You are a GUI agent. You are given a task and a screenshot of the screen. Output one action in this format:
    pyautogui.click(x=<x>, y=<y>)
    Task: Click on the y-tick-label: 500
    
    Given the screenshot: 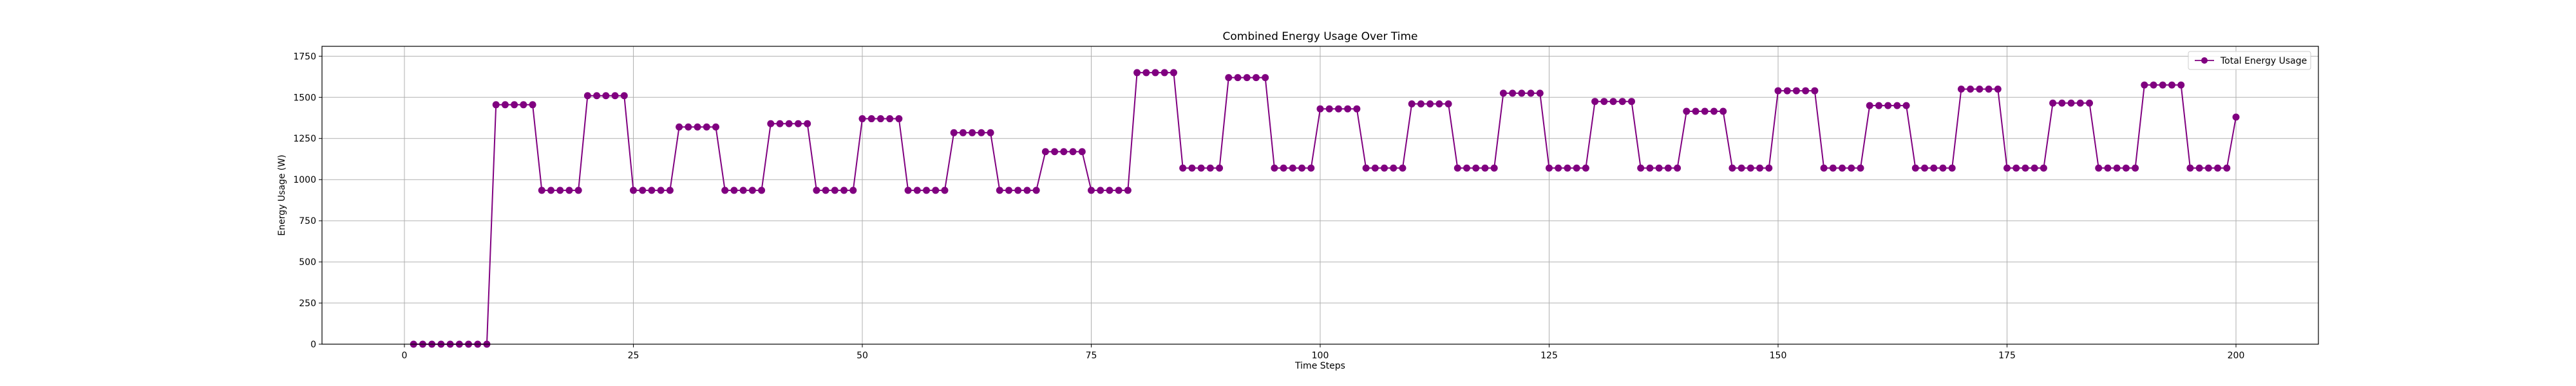 What is the action you would take?
    pyautogui.click(x=307, y=262)
    